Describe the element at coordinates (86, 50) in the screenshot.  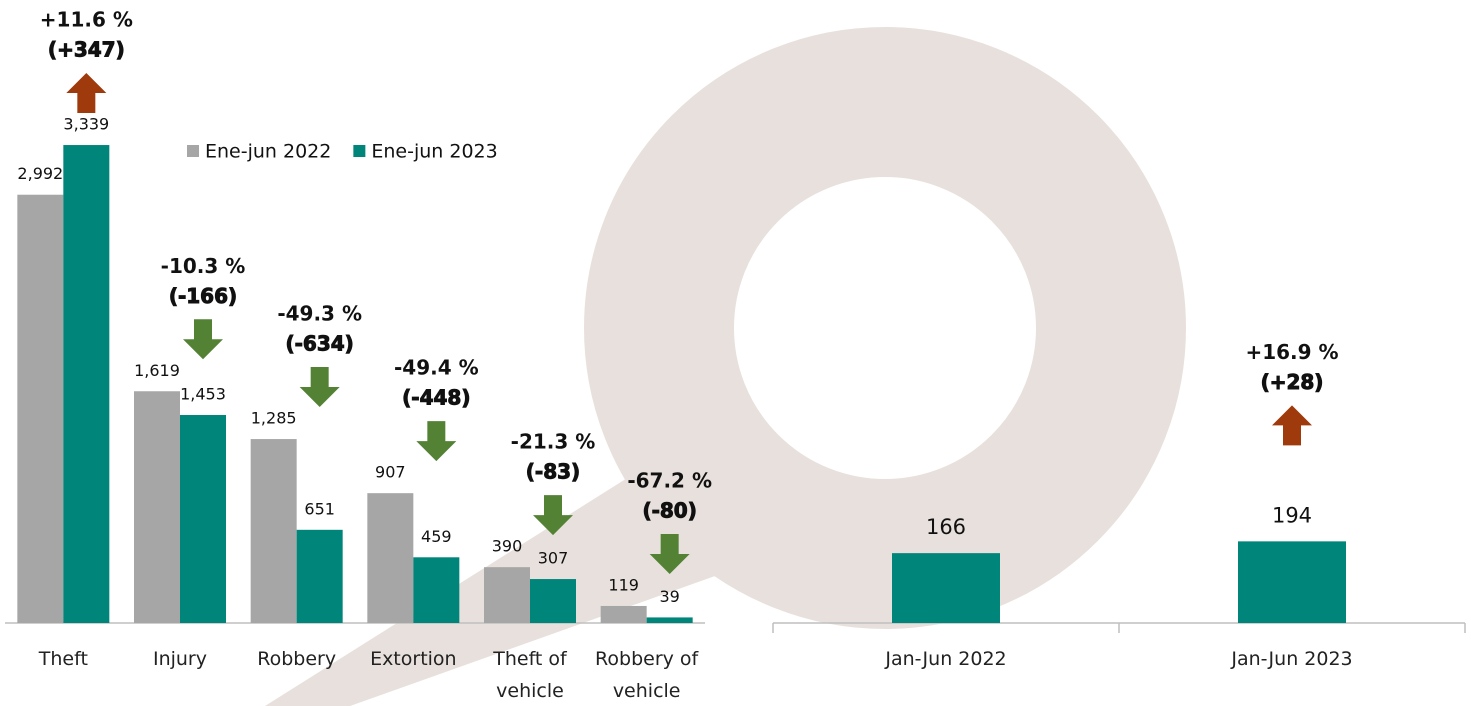
I see `change-count: (+347)` at that location.